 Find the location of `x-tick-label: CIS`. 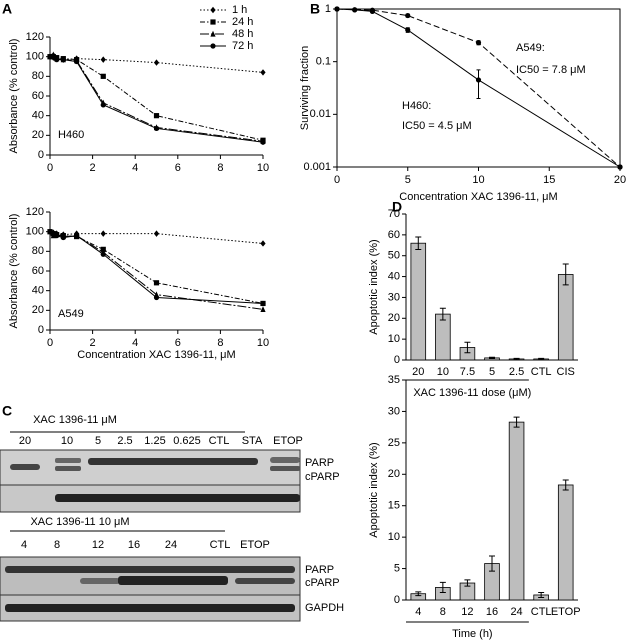

x-tick-label: CIS is located at coordinates (566, 372).